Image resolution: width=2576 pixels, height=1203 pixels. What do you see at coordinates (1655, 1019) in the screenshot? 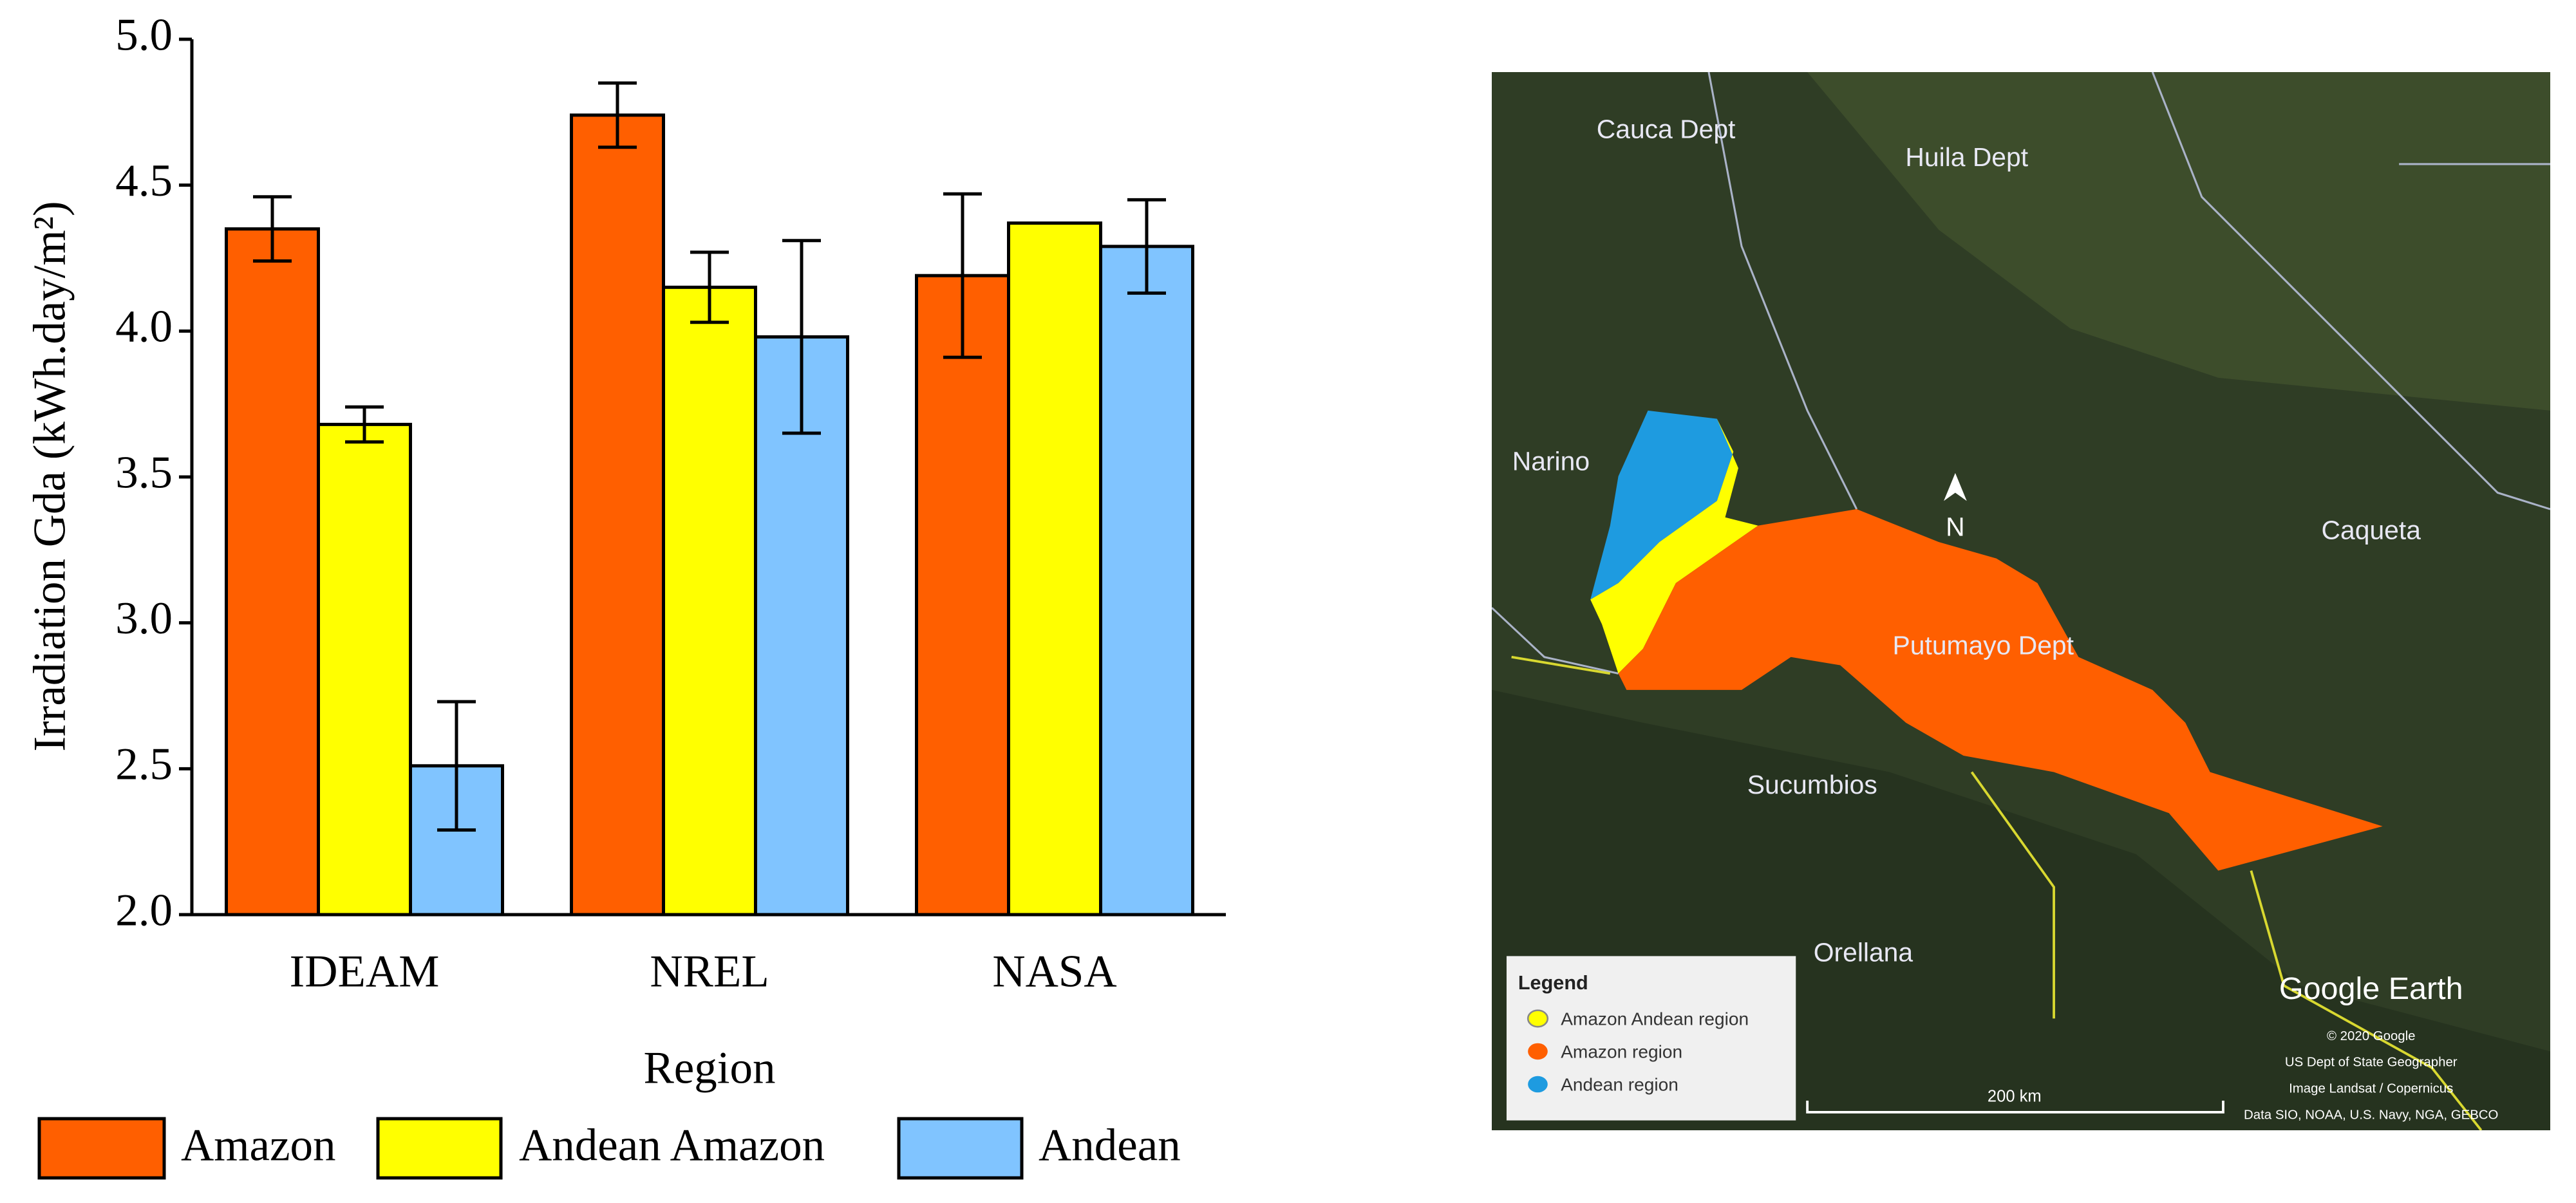
I see `legend-label: Amazon Andean region` at bounding box center [1655, 1019].